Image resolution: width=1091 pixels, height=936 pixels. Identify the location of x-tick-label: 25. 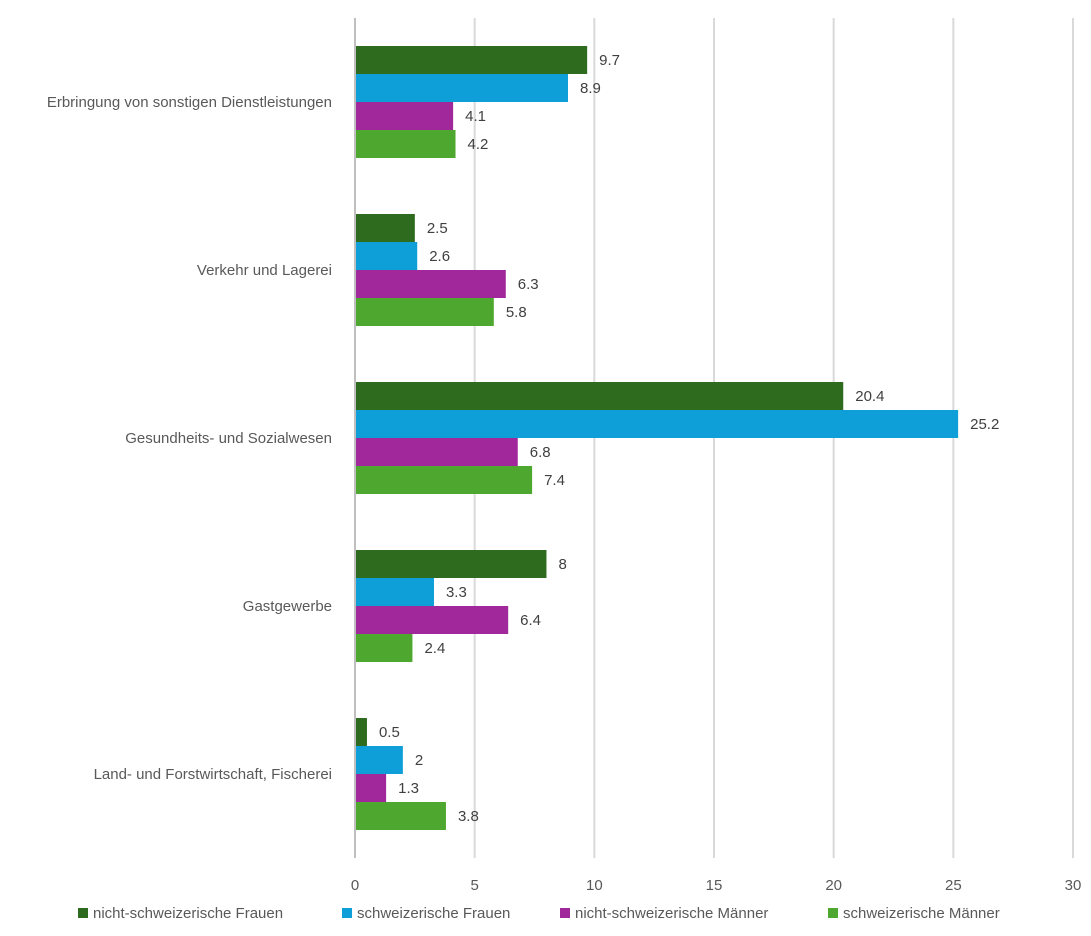
(953, 885).